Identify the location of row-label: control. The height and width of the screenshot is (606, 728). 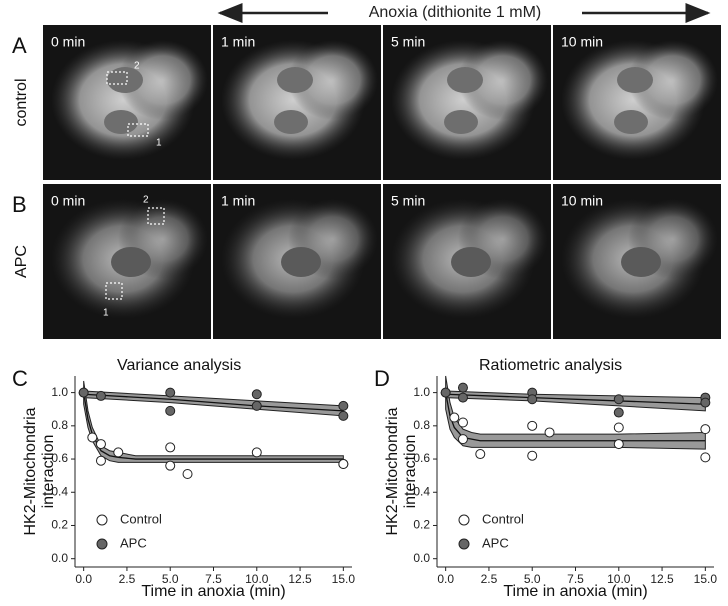
(21, 102).